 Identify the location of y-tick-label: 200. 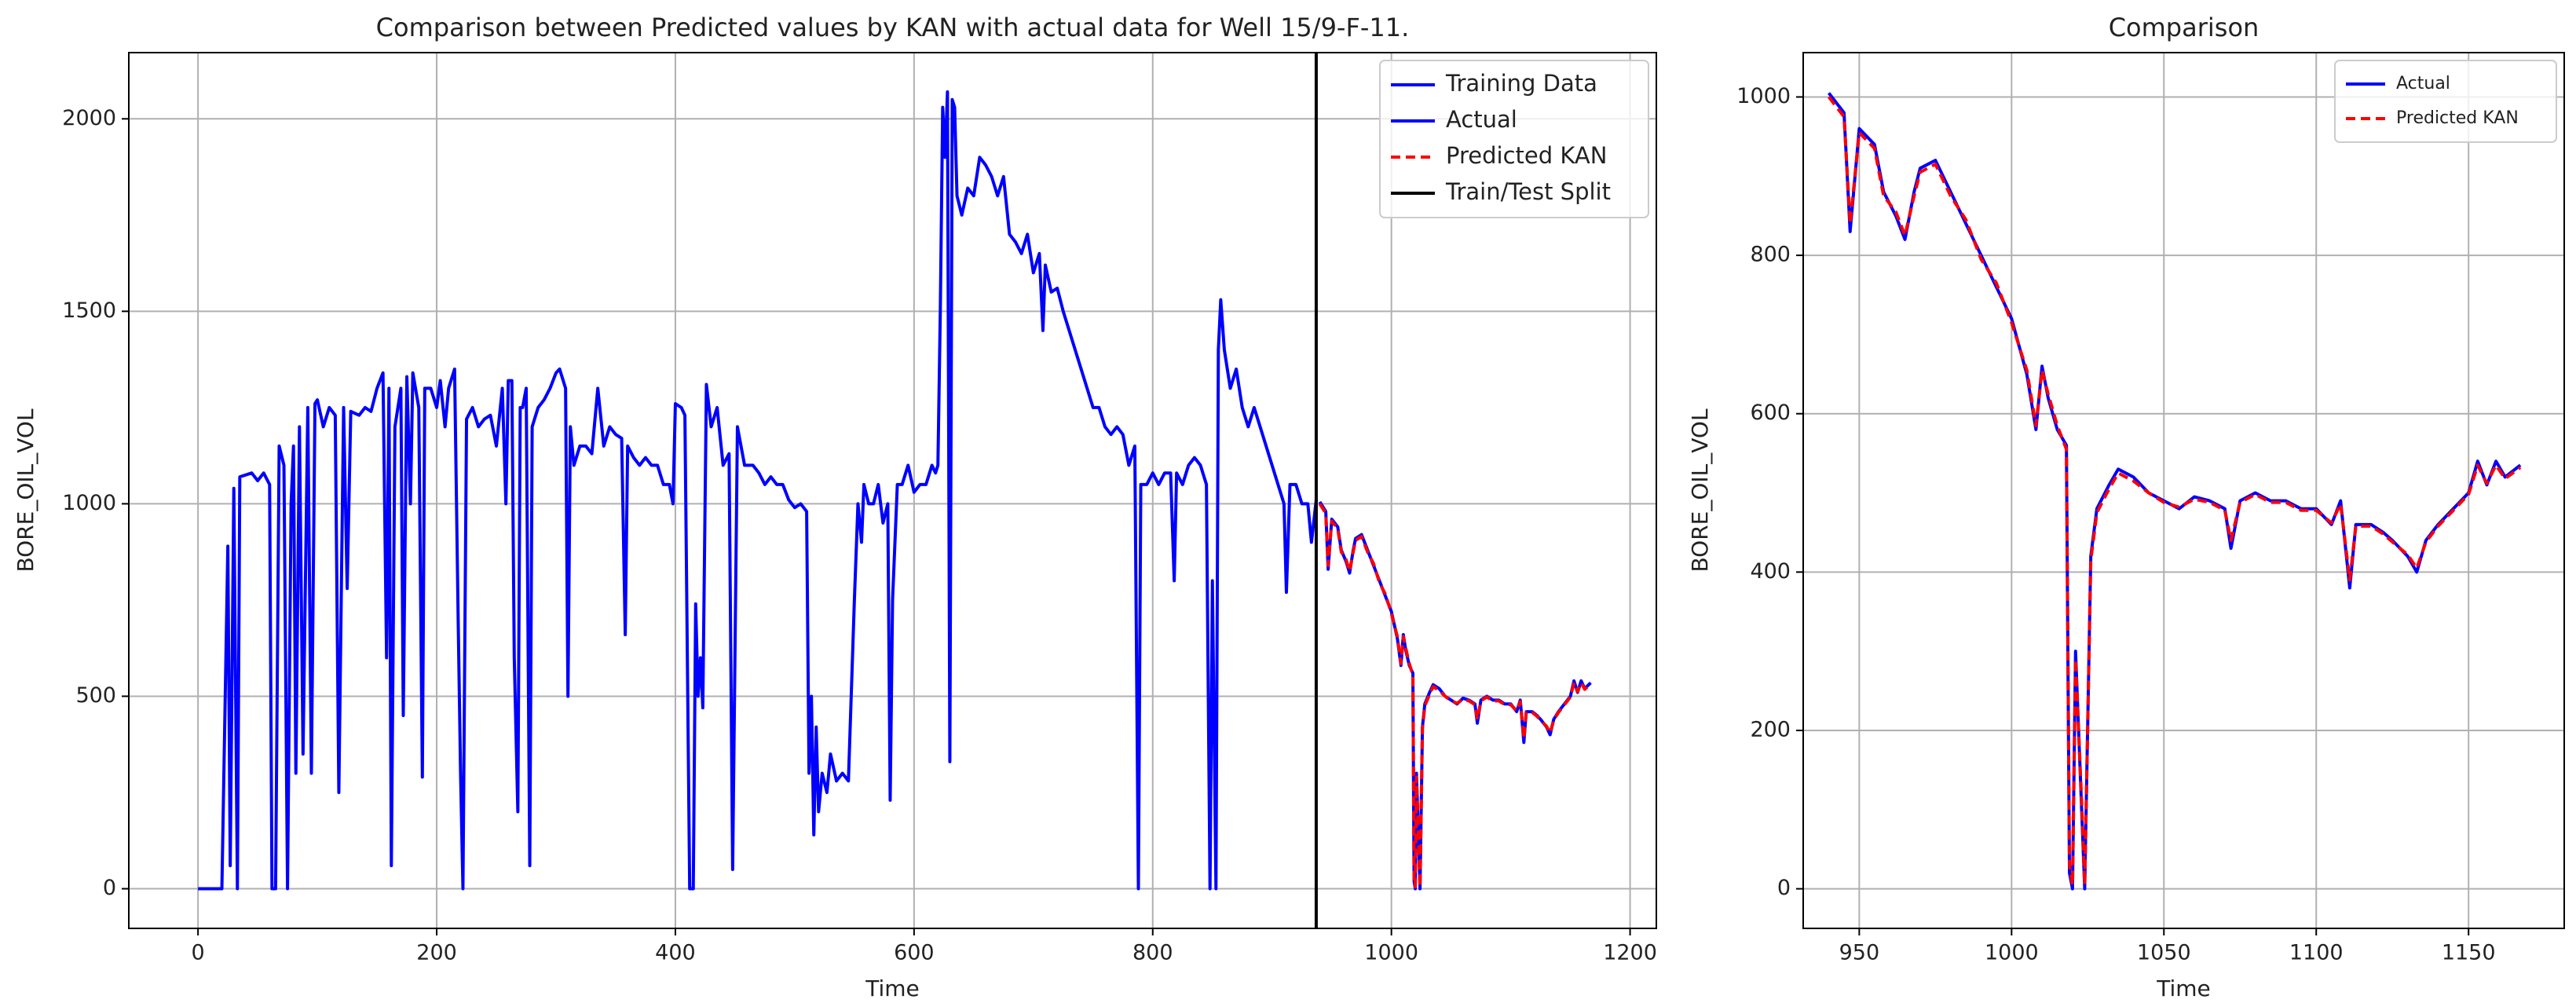
(1770, 729).